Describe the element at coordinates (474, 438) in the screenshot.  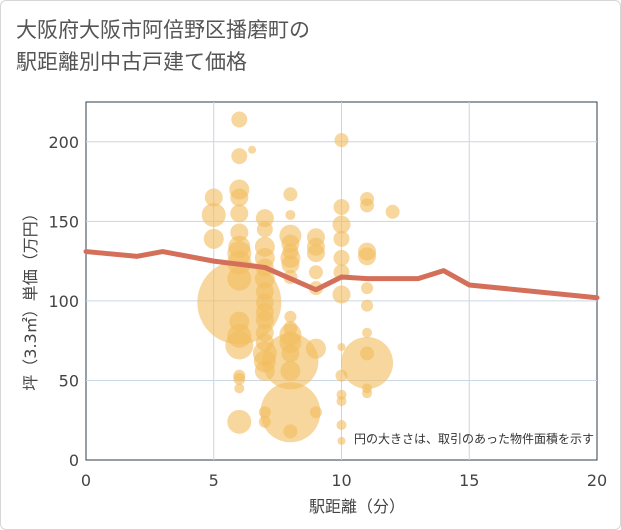
I see `bubble-size-note: 円の大きさは、取引のあった物件面積を示す` at that location.